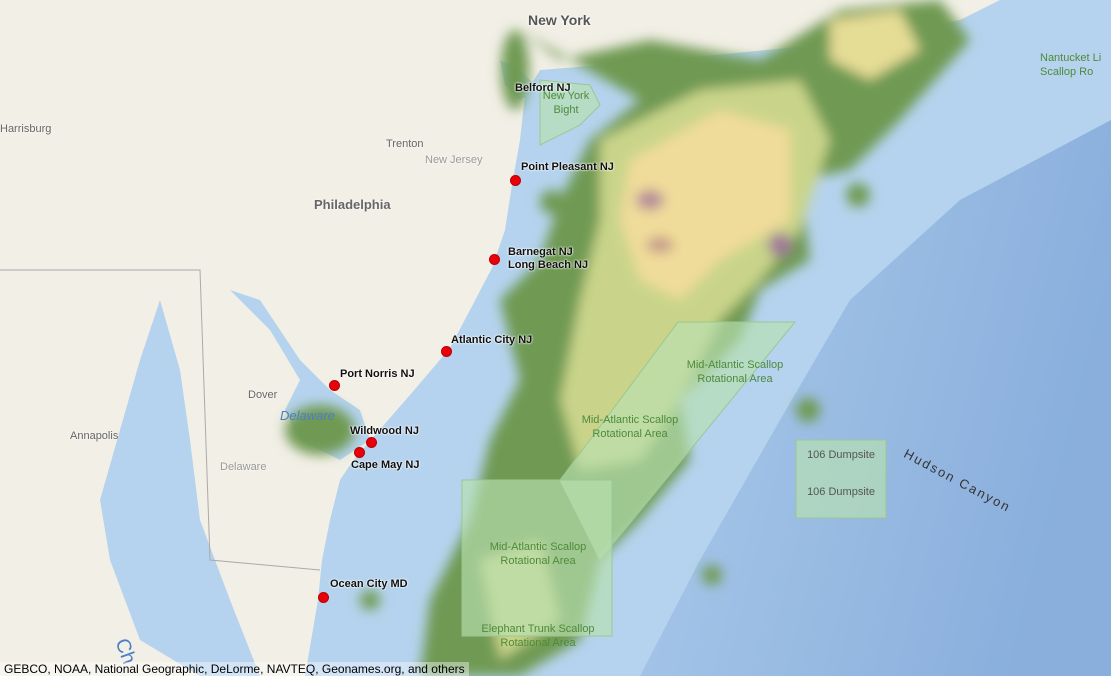 The width and height of the screenshot is (1111, 676). Describe the element at coordinates (352, 204) in the screenshot. I see `place-label: Philadelphia` at that location.